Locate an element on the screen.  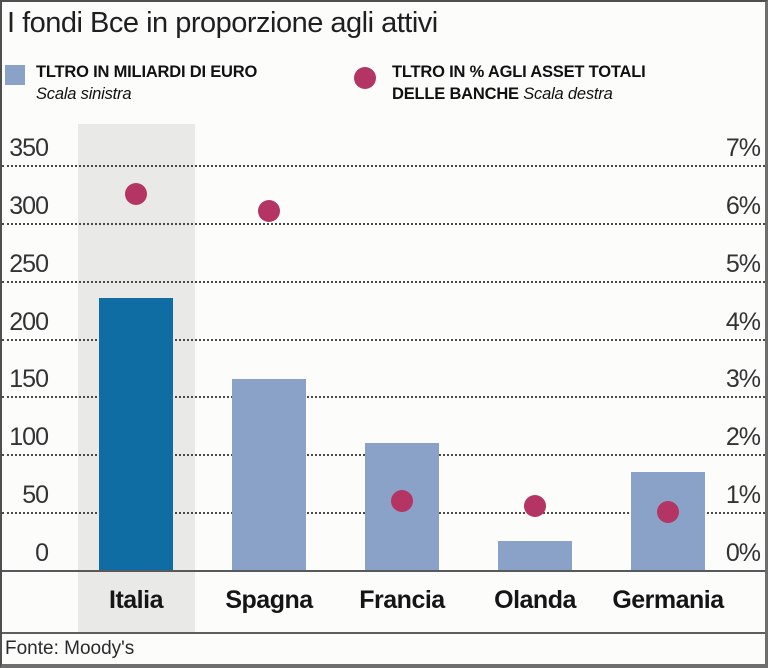
value-dot-spagna is located at coordinates (269, 211).